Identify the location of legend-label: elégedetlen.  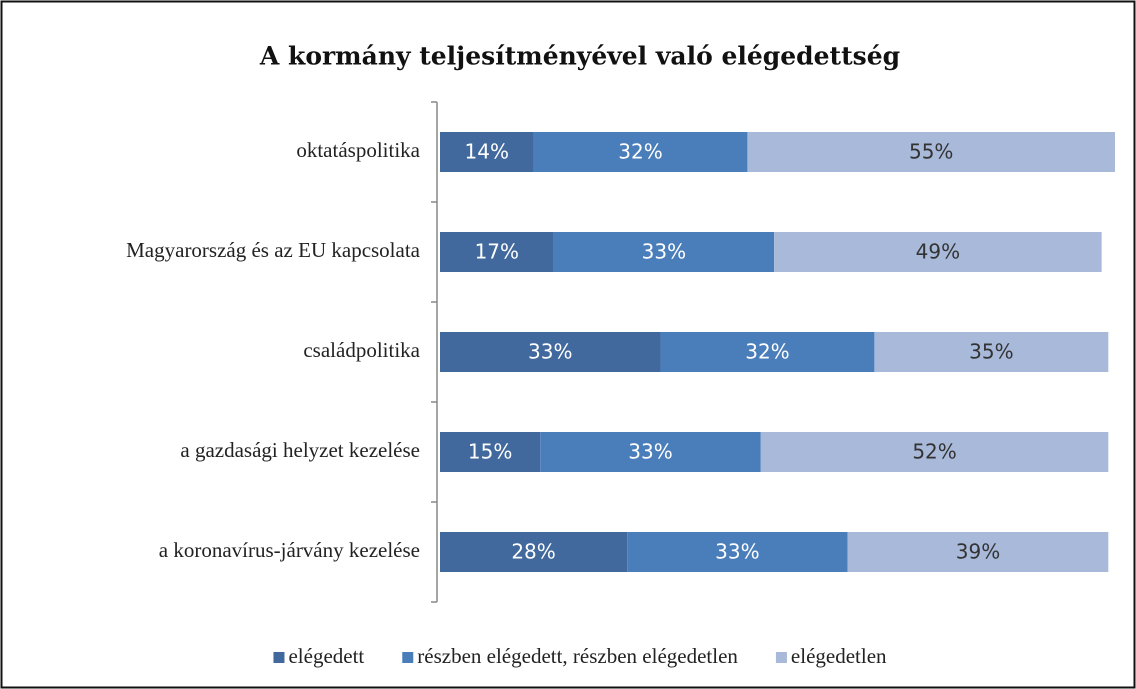
(839, 656).